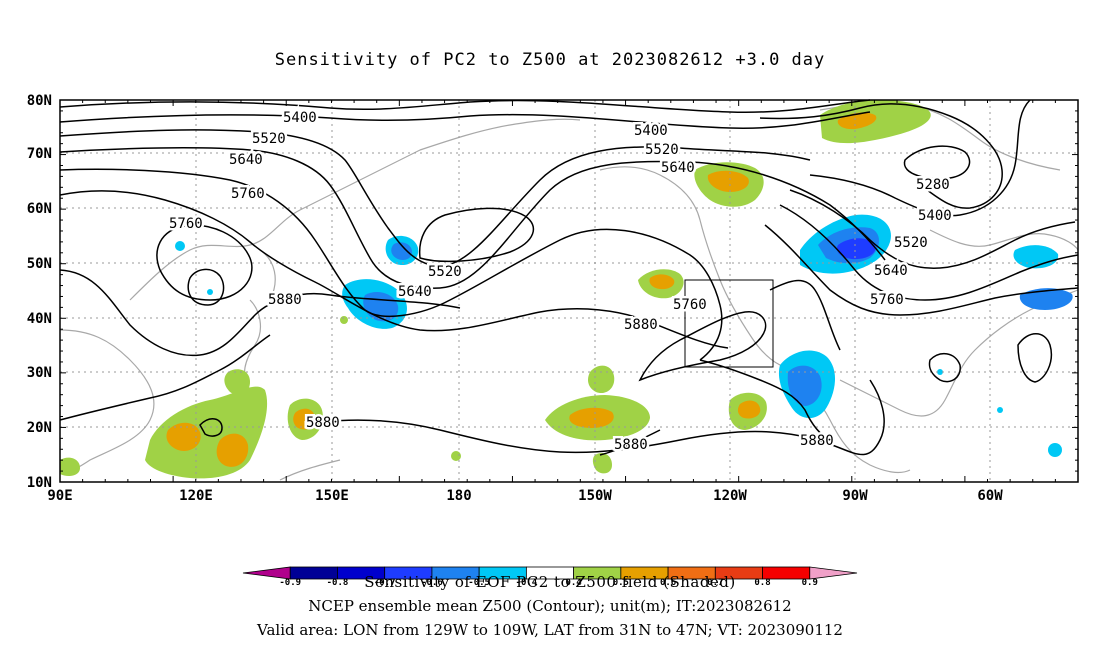 Image resolution: width=1100 pixels, height=650 pixels. What do you see at coordinates (39, 209) in the screenshot?
I see `lat-label: 60N` at bounding box center [39, 209].